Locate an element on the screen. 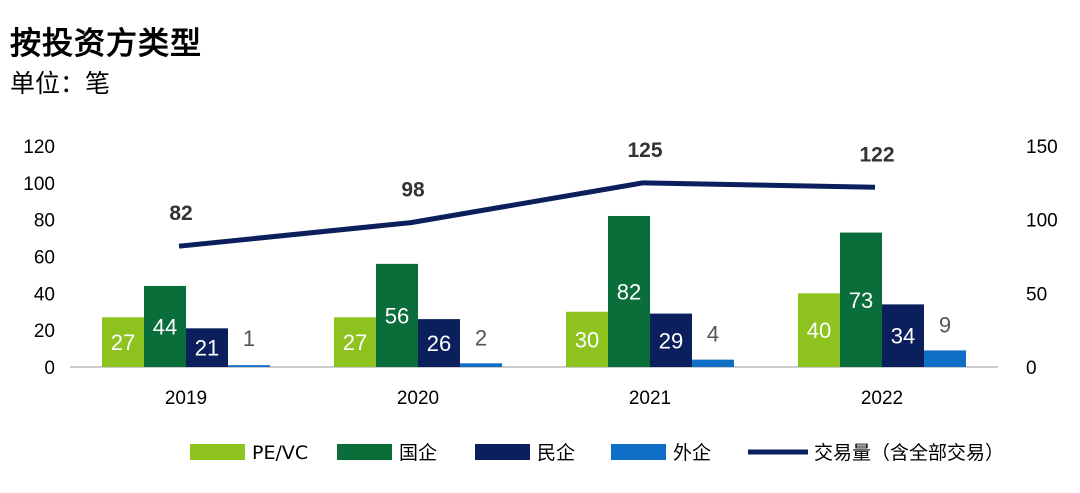 The height and width of the screenshot is (493, 1080). legend: PE/VC 国企 民企 外企 交易量（含全部交易） is located at coordinates (597, 453).